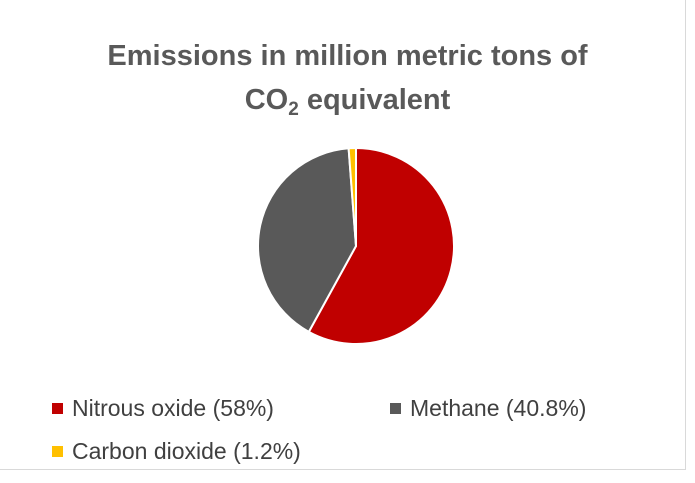  Describe the element at coordinates (57, 408) in the screenshot. I see `legend-swatch-nitrous-oxide` at that location.